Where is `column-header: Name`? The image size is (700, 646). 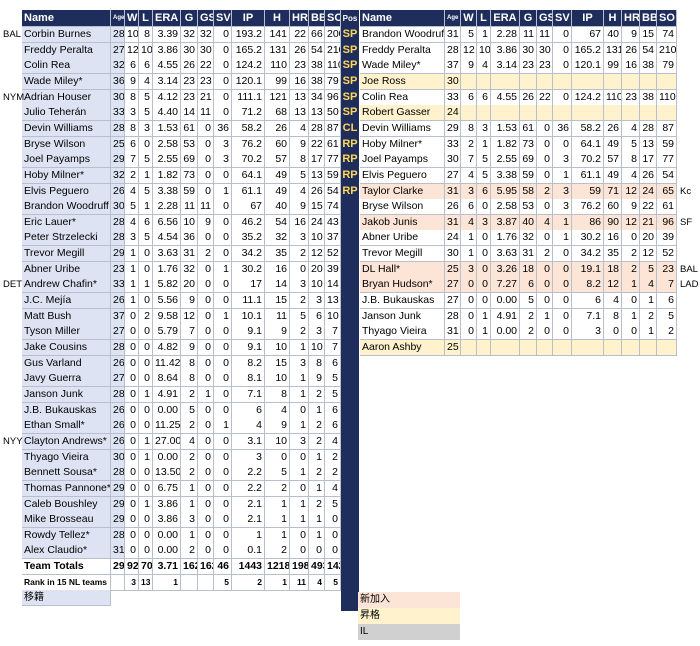 column-header: Name is located at coordinates (66, 18).